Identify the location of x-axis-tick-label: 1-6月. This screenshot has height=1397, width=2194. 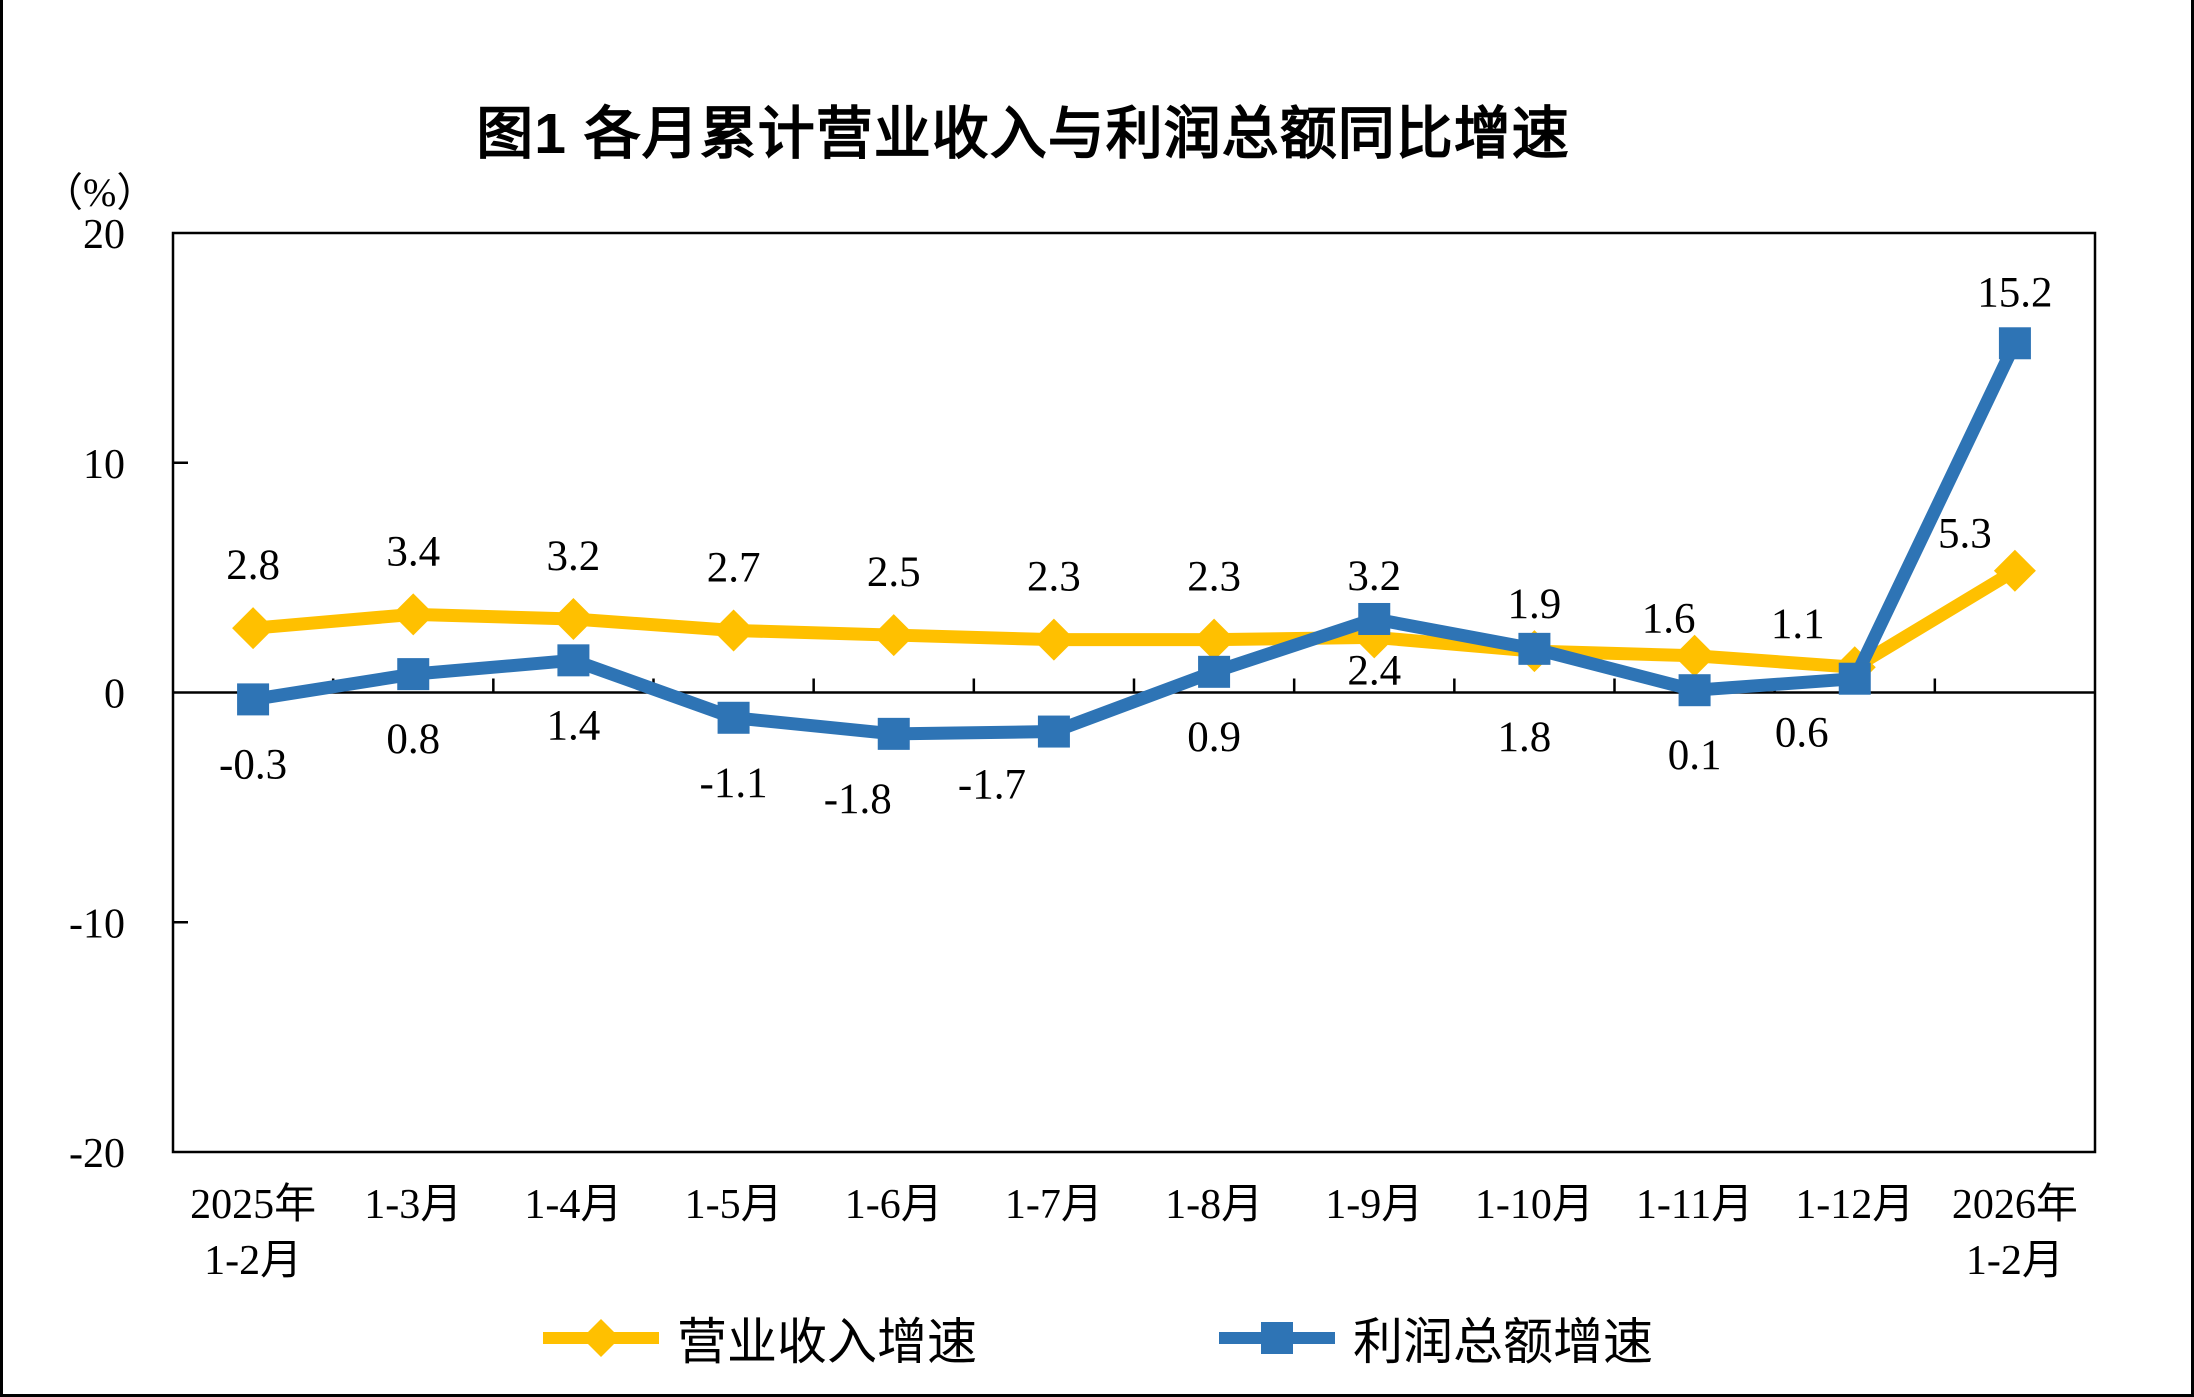
(894, 1205).